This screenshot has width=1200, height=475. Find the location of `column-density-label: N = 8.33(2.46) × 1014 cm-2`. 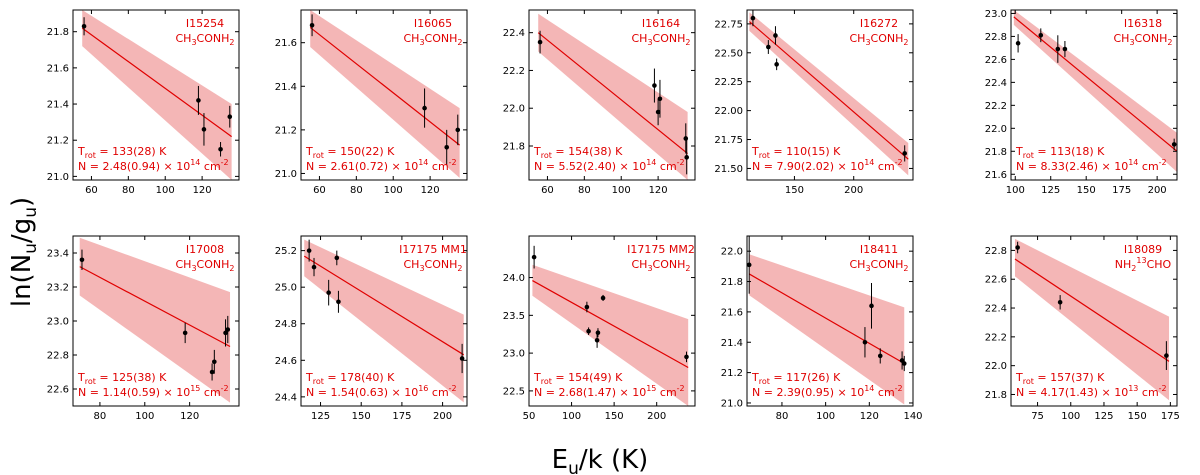

column-density-label: N = 8.33(2.46) × 1014 cm-2 is located at coordinates (1091, 165).